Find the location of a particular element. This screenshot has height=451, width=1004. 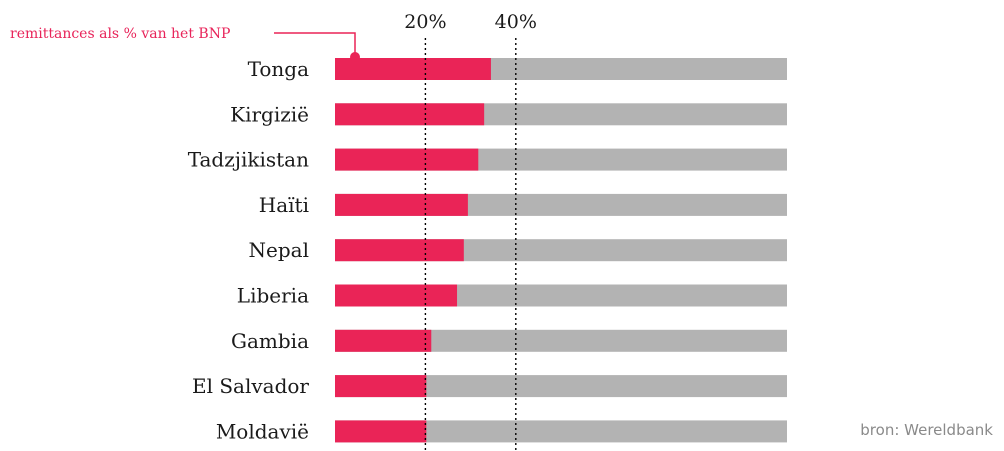

bars is located at coordinates (413, 250).